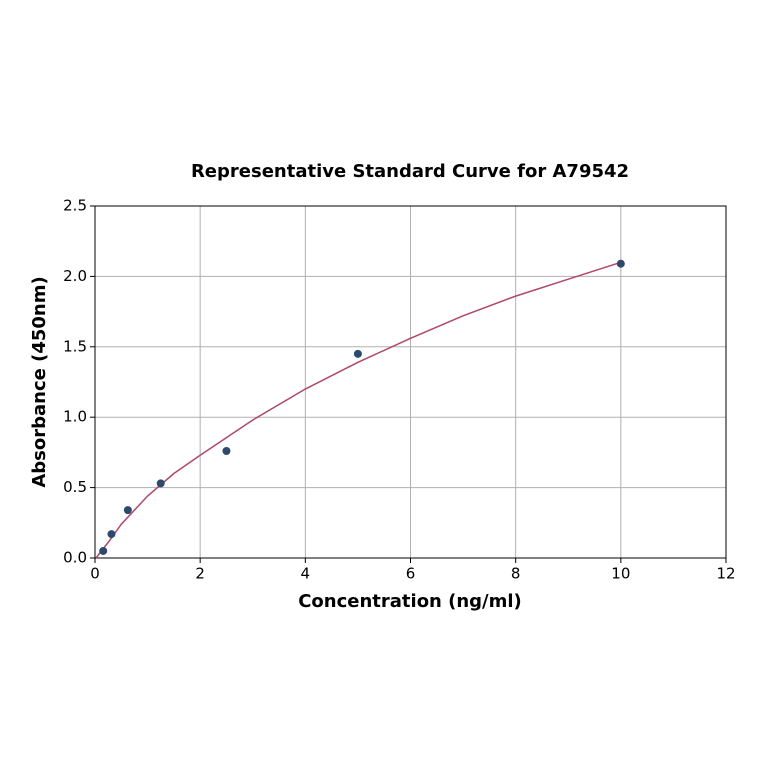 The height and width of the screenshot is (764, 764). I want to click on y-tick-label: 2.5, so click(75, 206).